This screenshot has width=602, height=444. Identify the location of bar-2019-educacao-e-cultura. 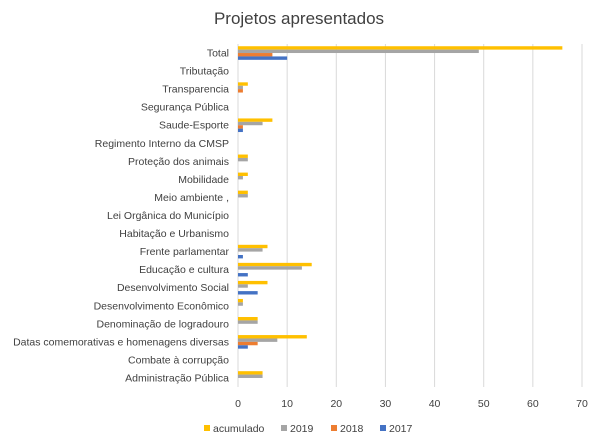
(270, 268).